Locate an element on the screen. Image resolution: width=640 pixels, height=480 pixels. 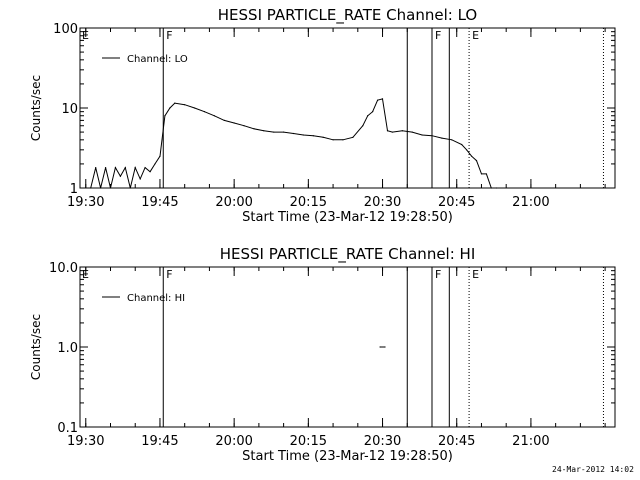
y-tick-label: 10.0 is located at coordinates (63, 268).